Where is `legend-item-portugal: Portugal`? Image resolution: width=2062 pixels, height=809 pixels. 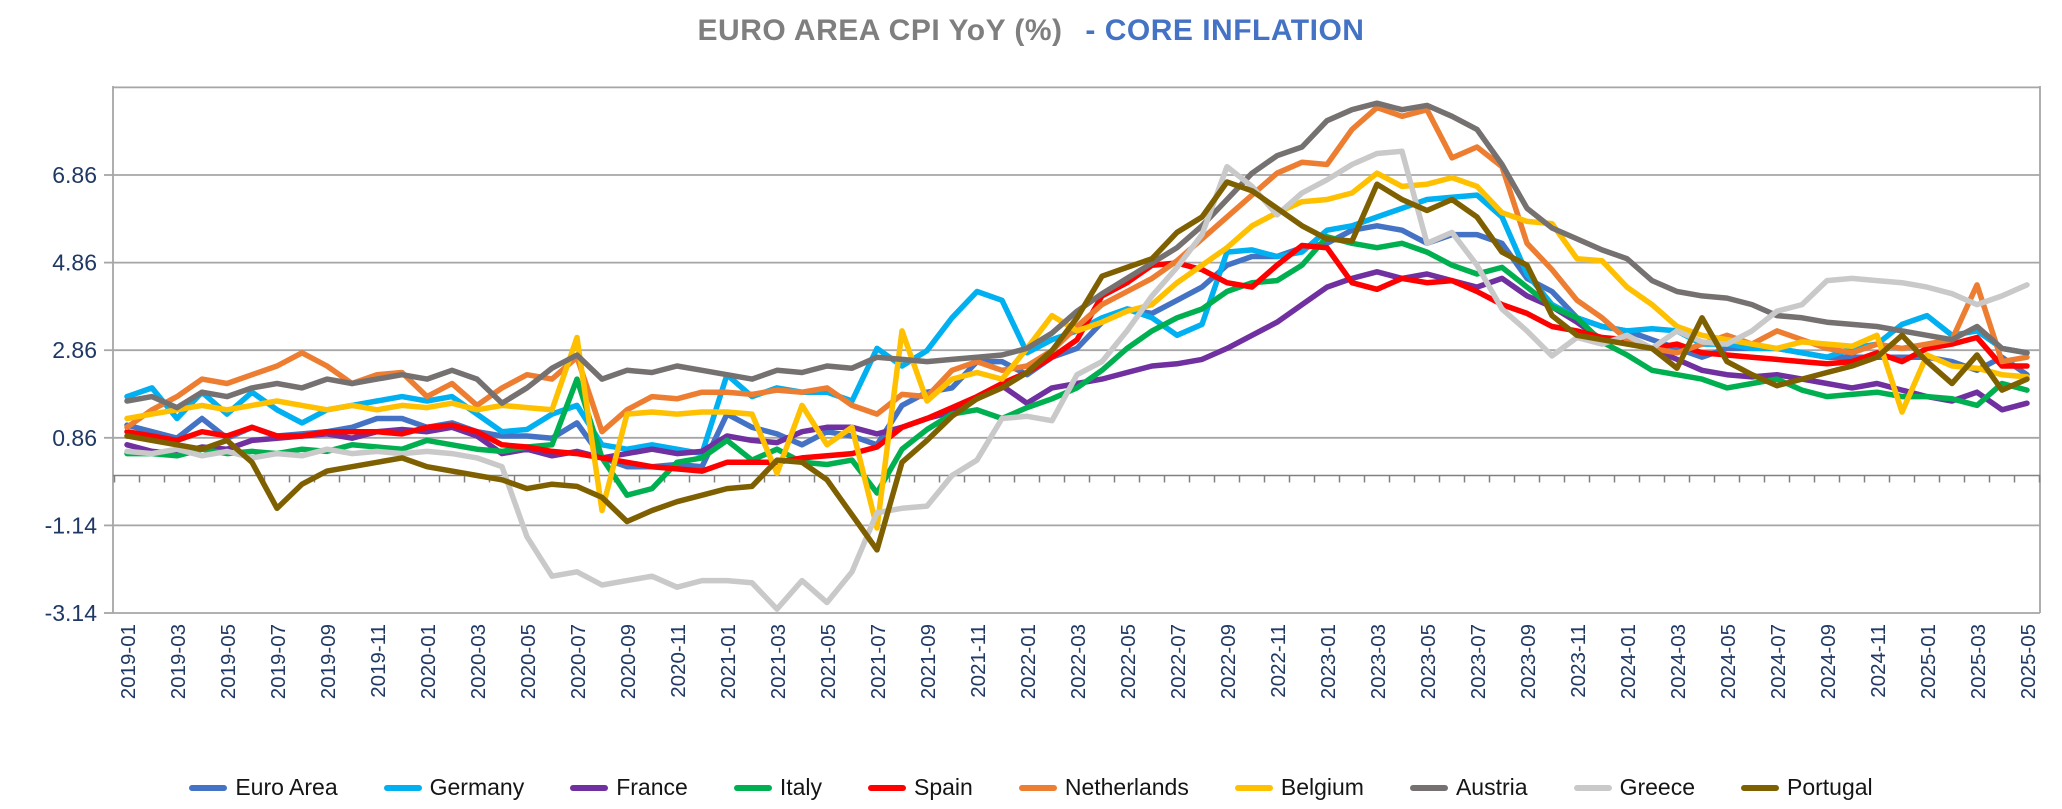
legend-item-portugal: Portugal is located at coordinates (1807, 787).